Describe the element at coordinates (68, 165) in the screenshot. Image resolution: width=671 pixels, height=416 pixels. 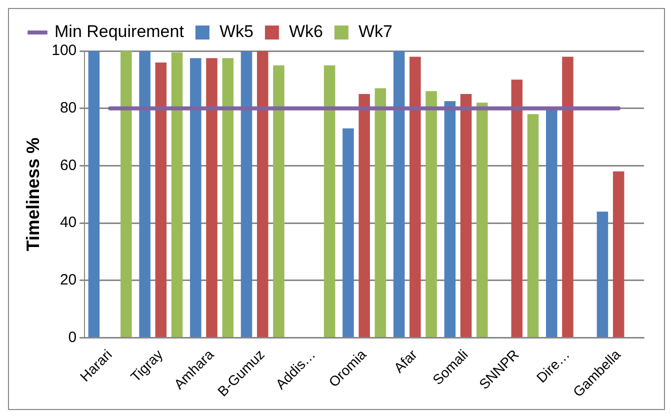
I see `y-tick-label: 60` at that location.